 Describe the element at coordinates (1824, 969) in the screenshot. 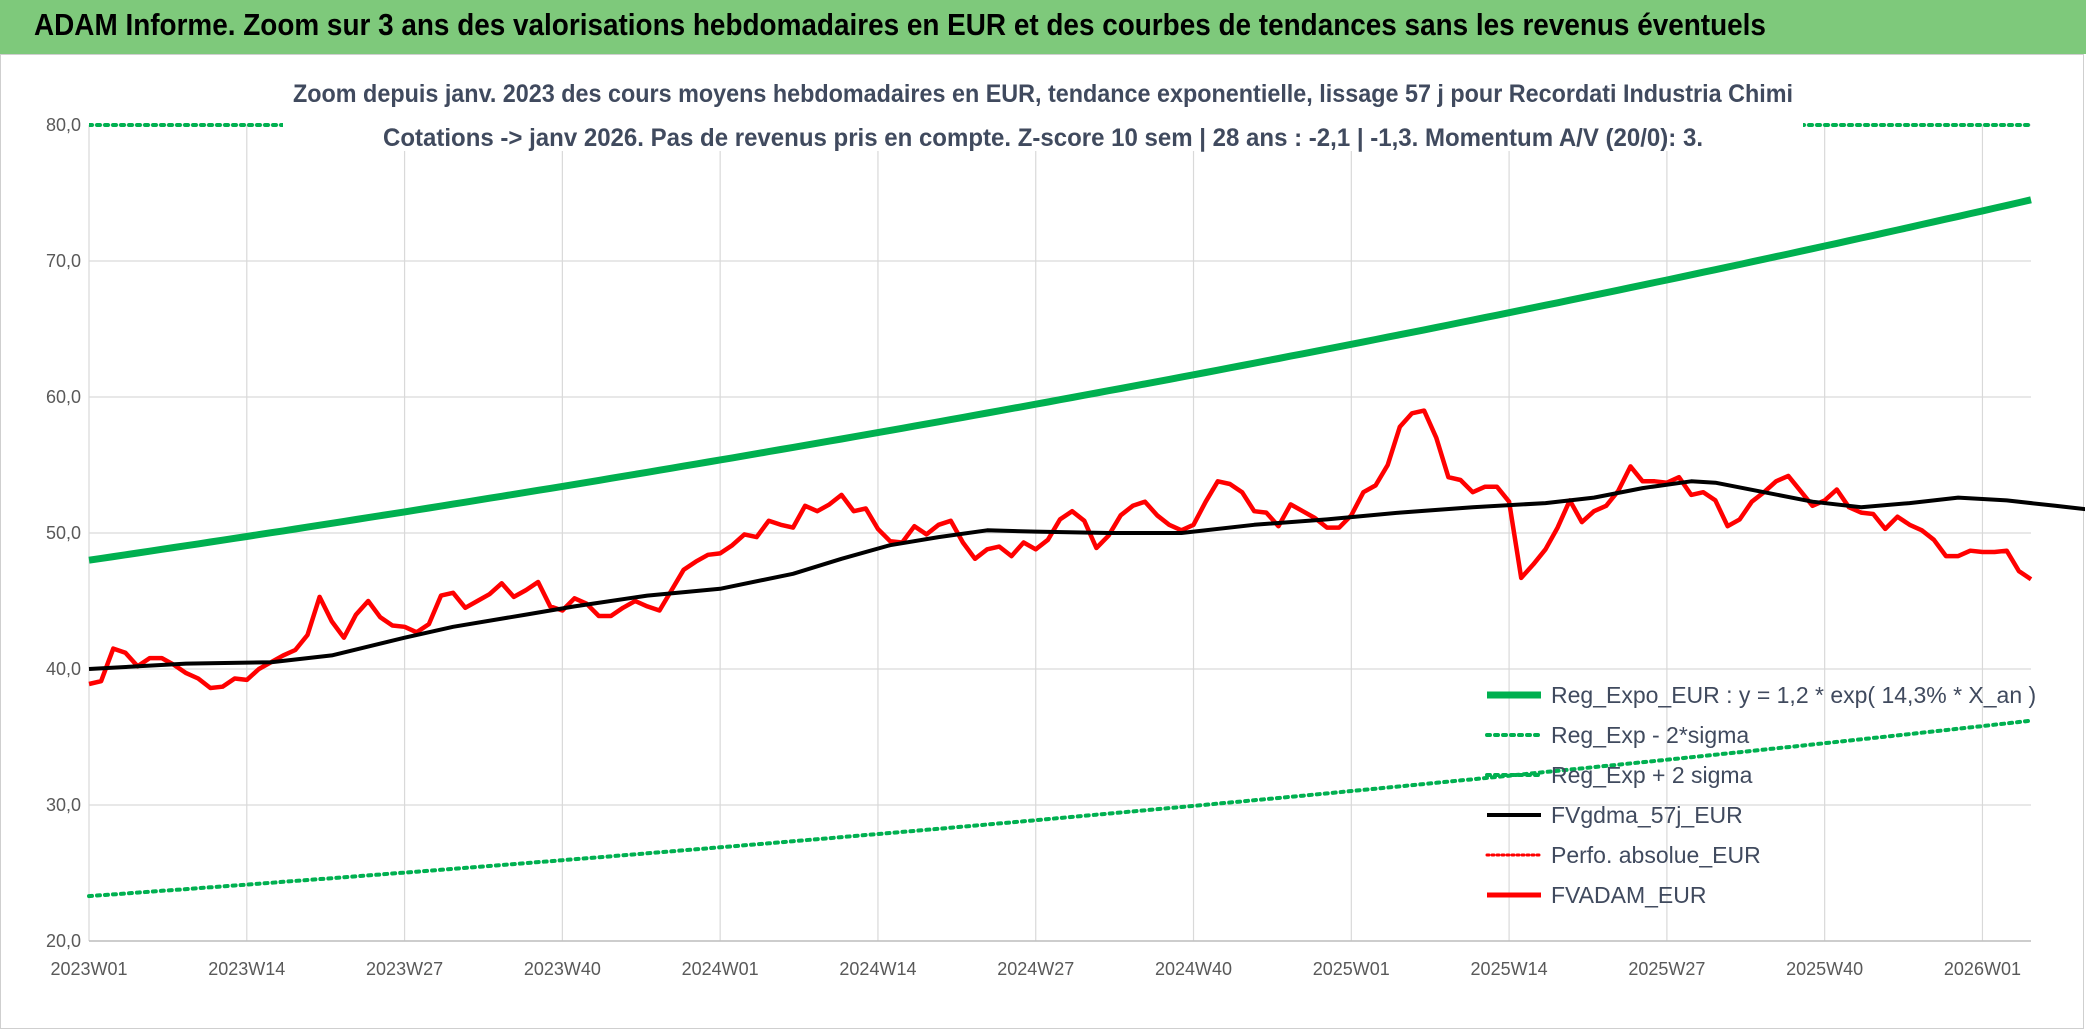

I see `x-tick-label: 2025W40` at that location.